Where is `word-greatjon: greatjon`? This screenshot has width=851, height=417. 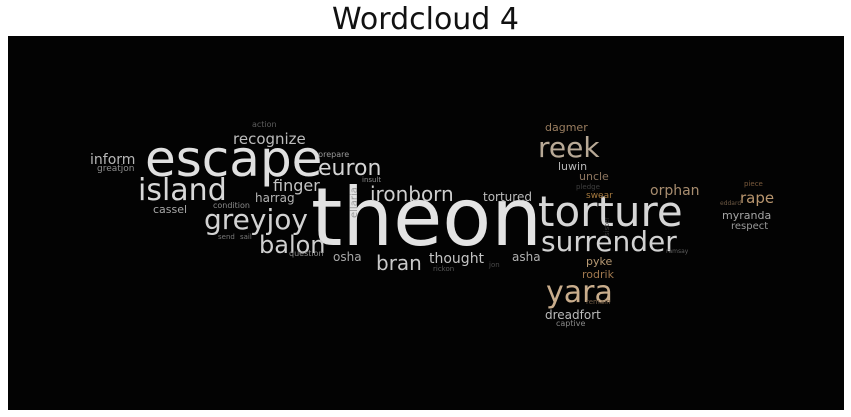
word-greatjon: greatjon is located at coordinates (116, 169).